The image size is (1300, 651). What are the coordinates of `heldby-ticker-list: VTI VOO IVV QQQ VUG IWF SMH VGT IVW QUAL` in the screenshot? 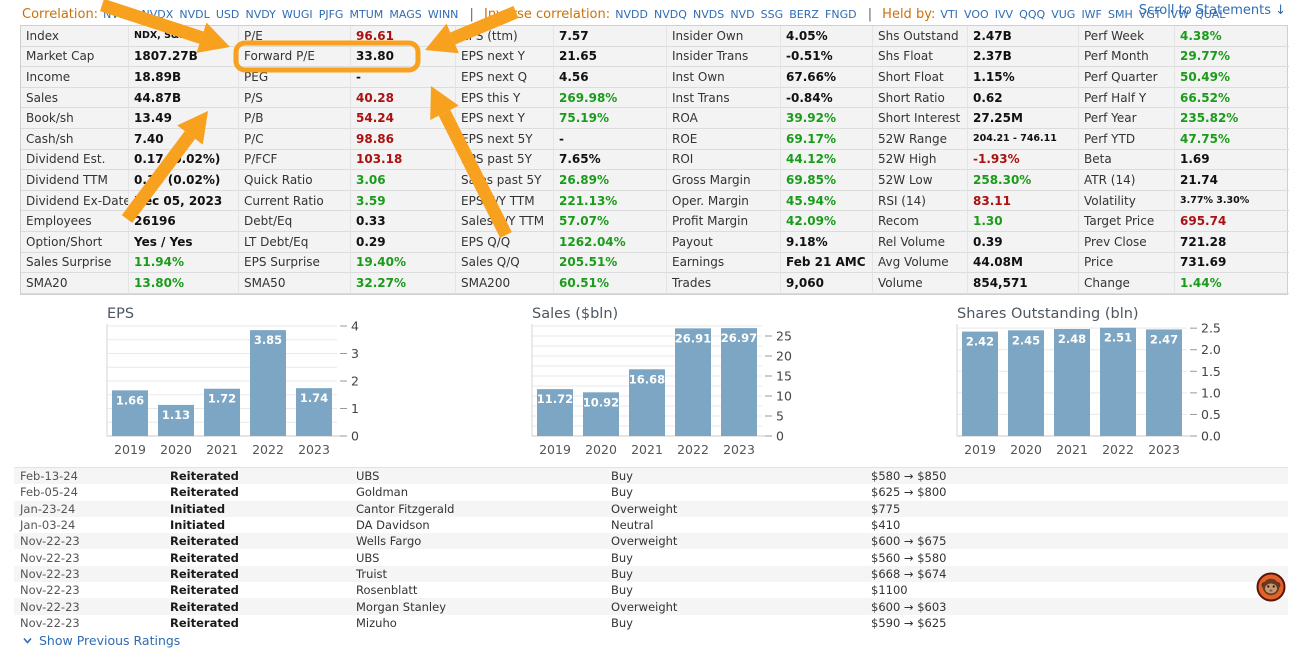 It's located at (1083, 12).